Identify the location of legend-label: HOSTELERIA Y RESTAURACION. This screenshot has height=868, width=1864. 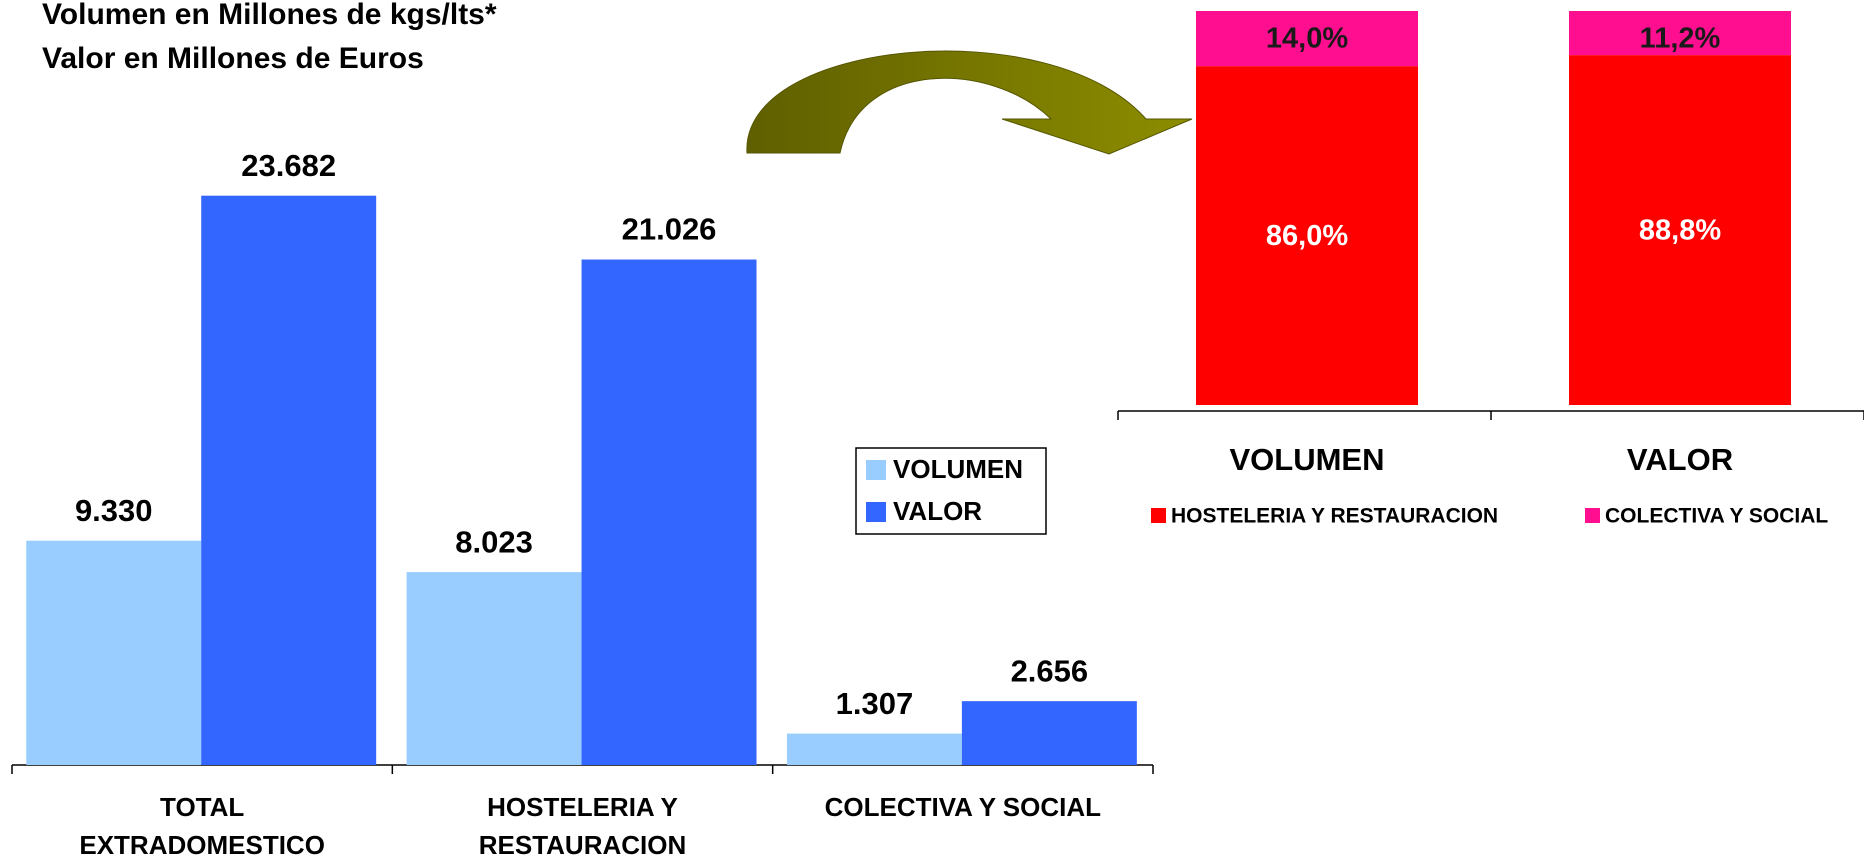
(1334, 516).